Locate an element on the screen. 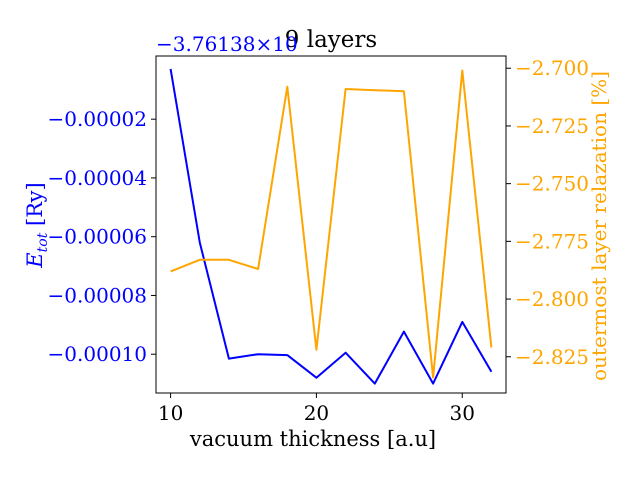 The height and width of the screenshot is (480, 640). right-tick-label: −2.700 is located at coordinates (552, 68).